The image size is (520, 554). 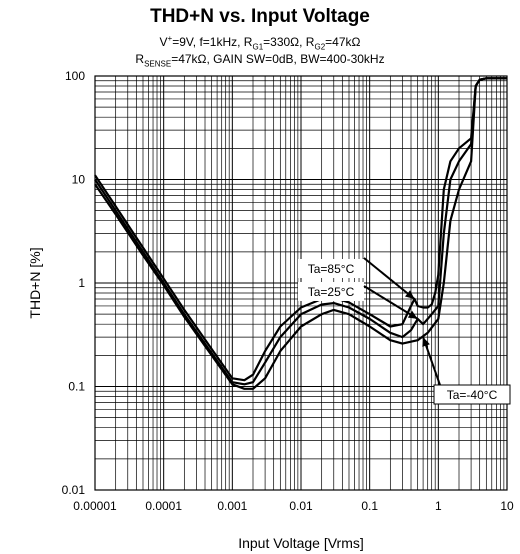 What do you see at coordinates (438, 506) in the screenshot?
I see `x-tick-label: 1` at bounding box center [438, 506].